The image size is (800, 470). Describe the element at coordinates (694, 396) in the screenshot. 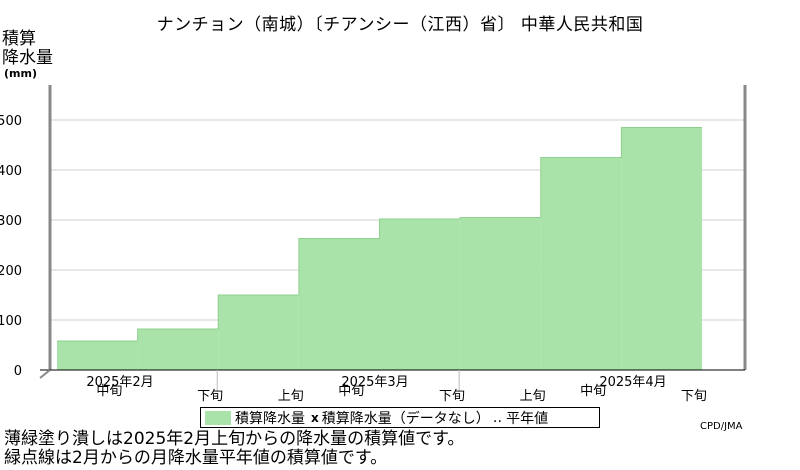

I see `x-tick-label-7: 下旬` at that location.